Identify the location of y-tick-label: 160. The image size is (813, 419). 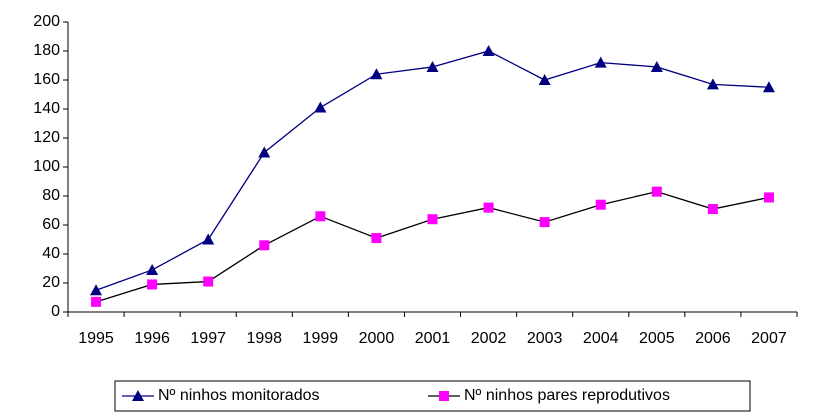
(46, 79).